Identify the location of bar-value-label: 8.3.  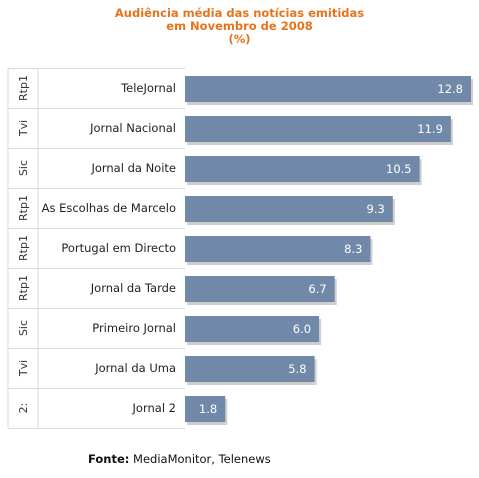
(353, 249).